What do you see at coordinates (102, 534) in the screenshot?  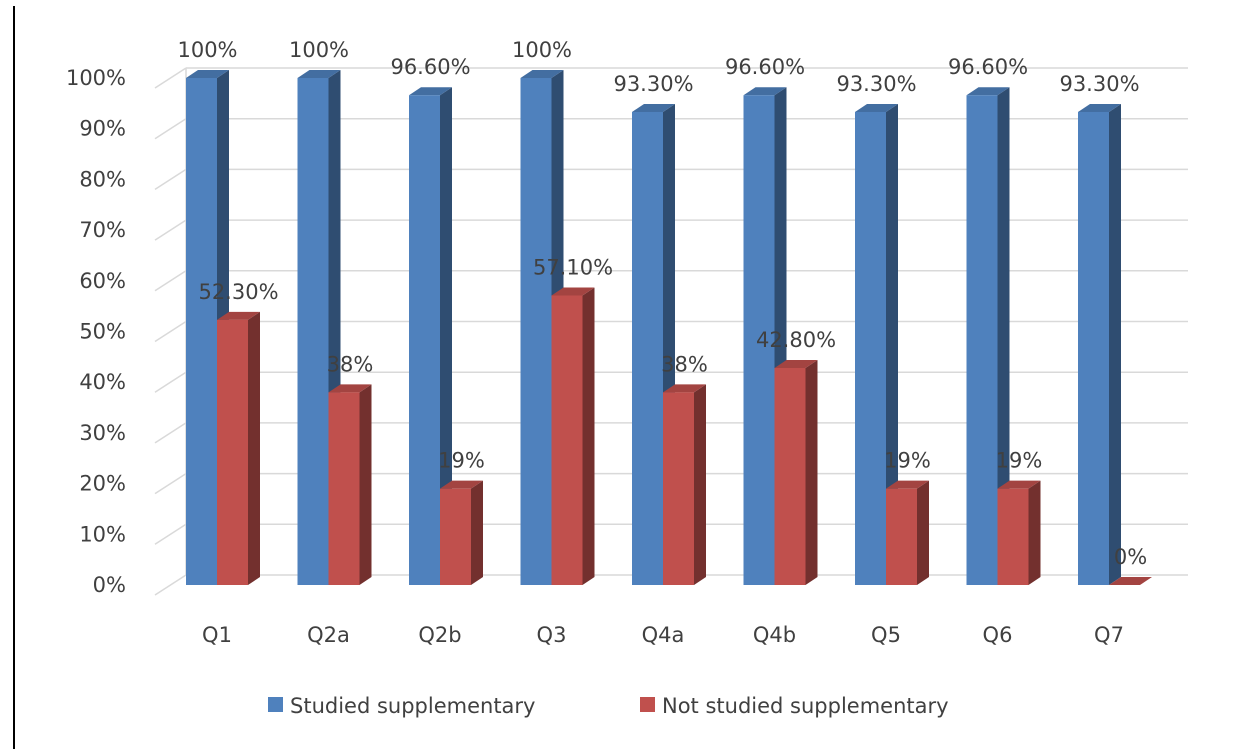 I see `y-tick-label: 10%` at bounding box center [102, 534].